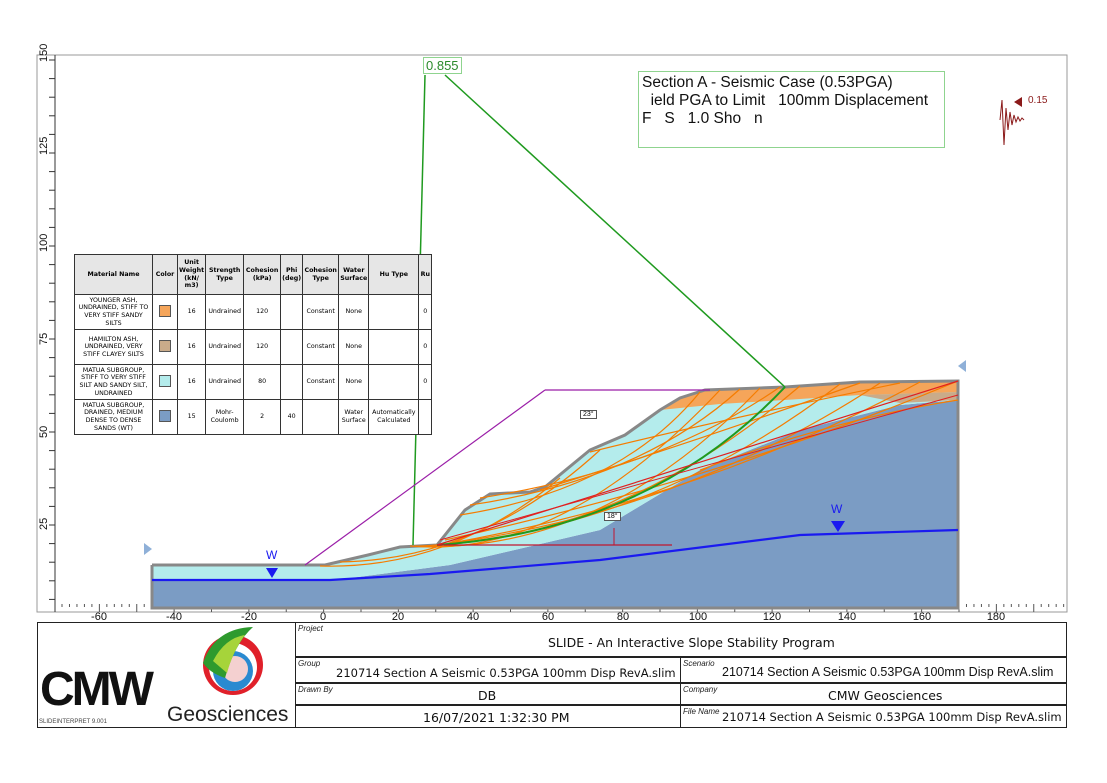 The width and height of the screenshot is (1107, 783). Describe the element at coordinates (394, 274) in the screenshot. I see `column-header: Hu Type` at that location.